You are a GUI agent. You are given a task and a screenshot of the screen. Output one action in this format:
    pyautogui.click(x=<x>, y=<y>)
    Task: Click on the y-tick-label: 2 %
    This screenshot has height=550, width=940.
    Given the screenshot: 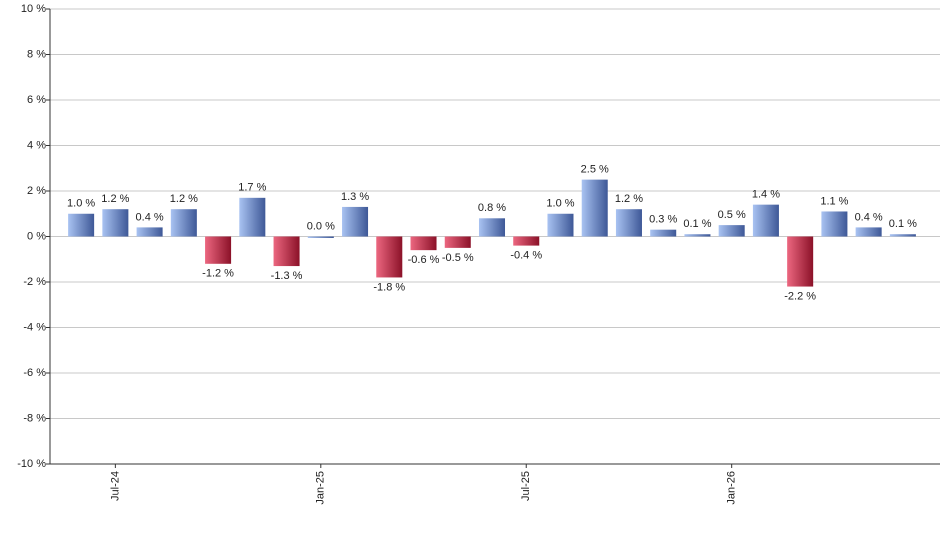 What is the action you would take?
    pyautogui.click(x=36, y=191)
    